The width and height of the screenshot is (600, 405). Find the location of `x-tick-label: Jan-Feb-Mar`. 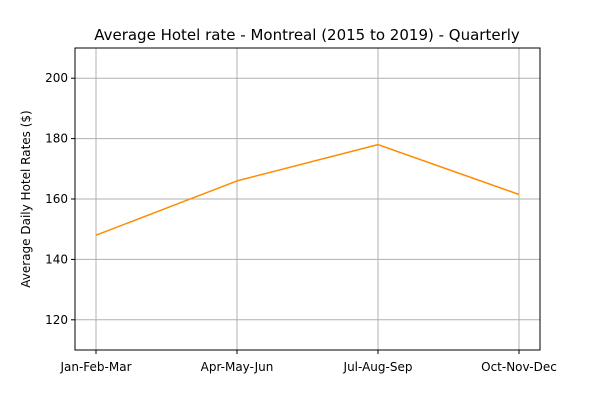

x-tick-label: Jan-Feb-Mar is located at coordinates (95, 367).